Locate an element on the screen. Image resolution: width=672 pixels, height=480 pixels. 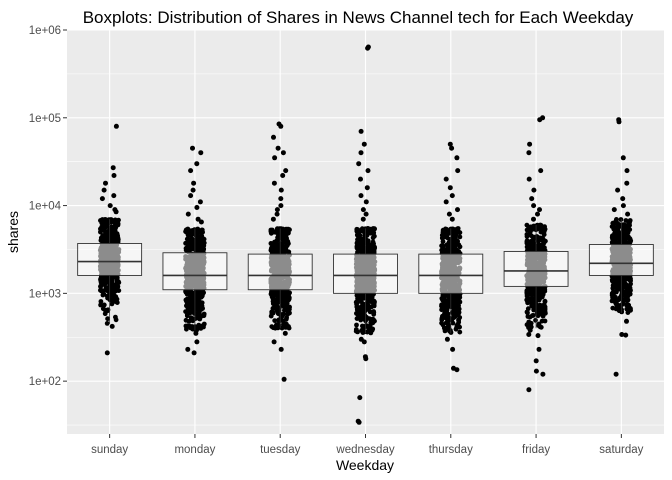
box-wednesday is located at coordinates (365, 281).